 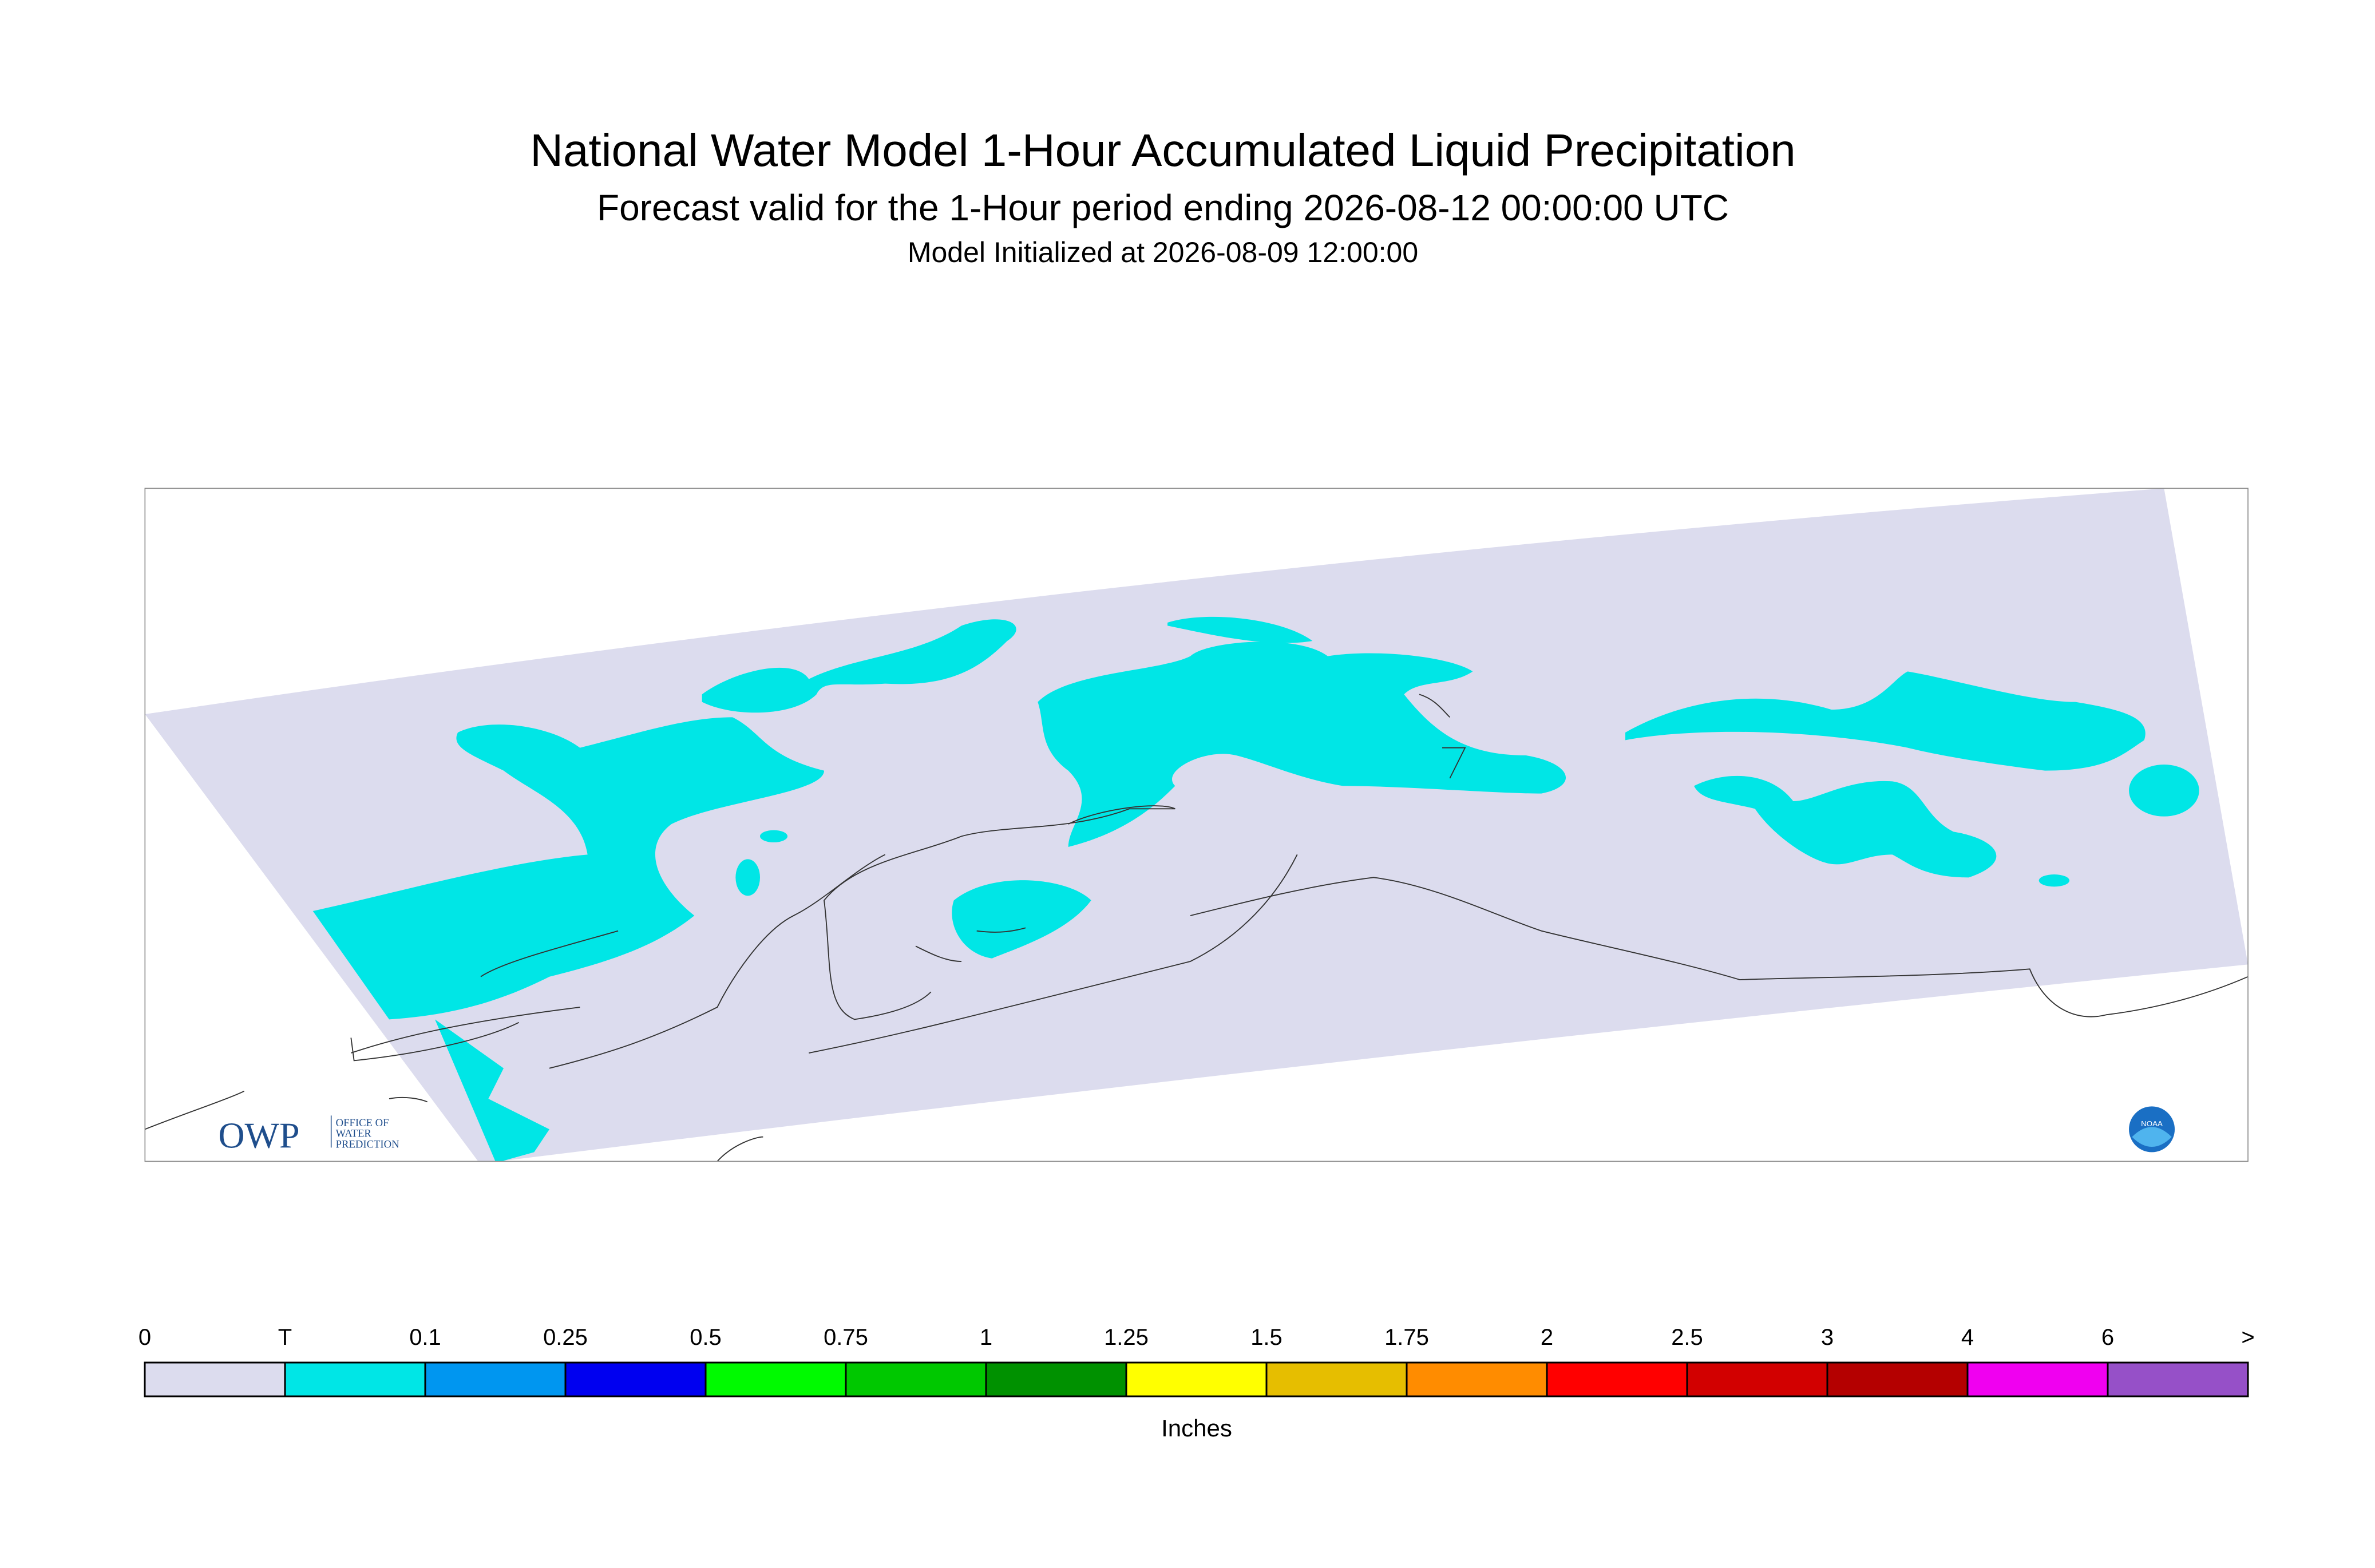 I want to click on legend-label: 0.5, so click(x=706, y=1337).